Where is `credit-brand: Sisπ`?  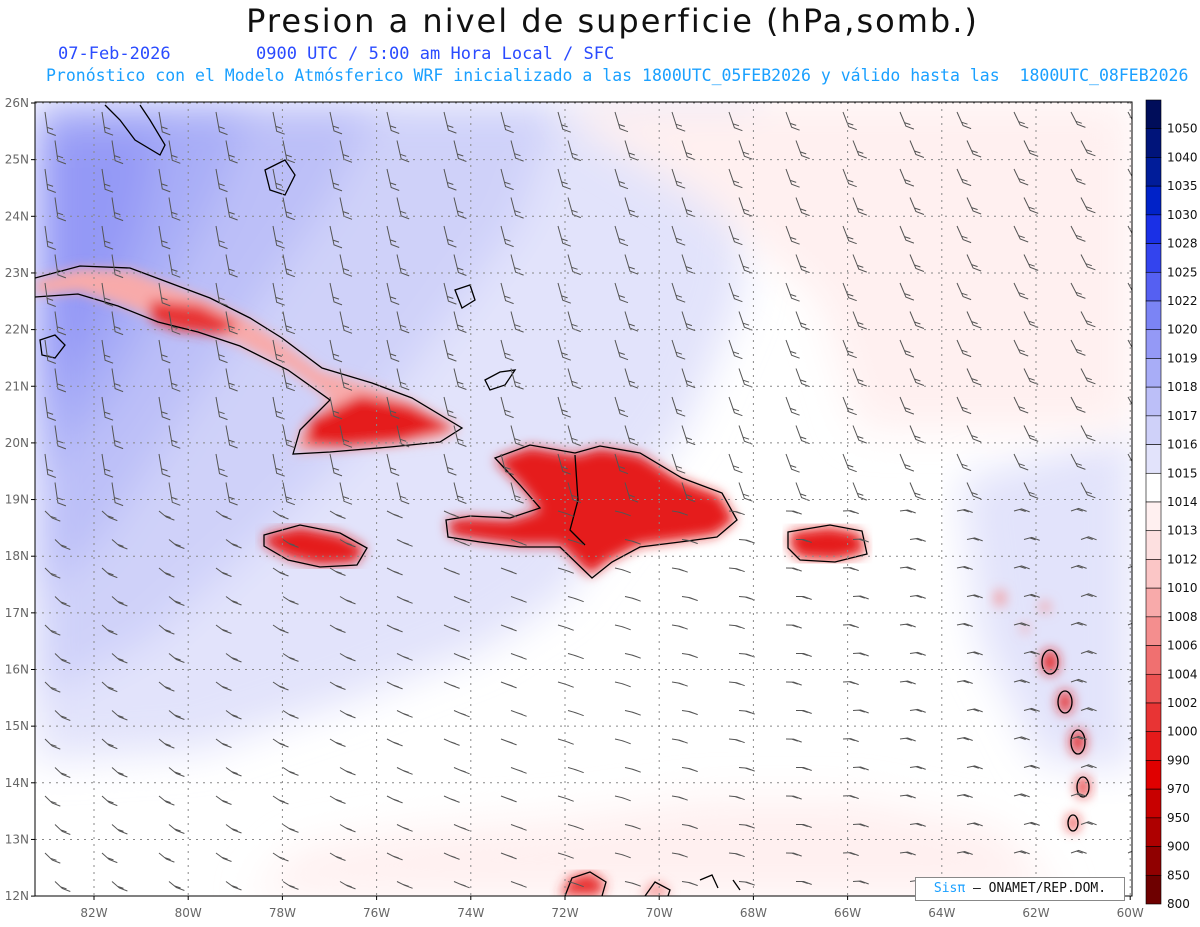
credit-brand: Sisπ is located at coordinates (949, 888).